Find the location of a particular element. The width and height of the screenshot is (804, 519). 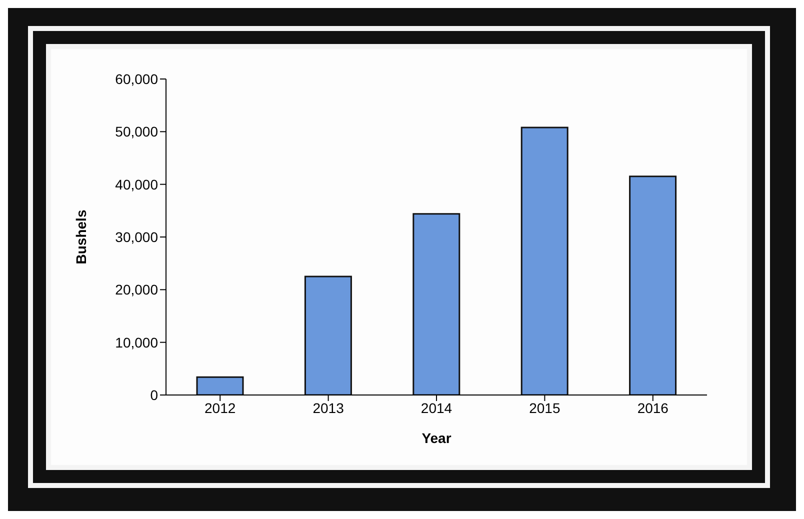

y-tick-label: 20,000 is located at coordinates (136, 290).